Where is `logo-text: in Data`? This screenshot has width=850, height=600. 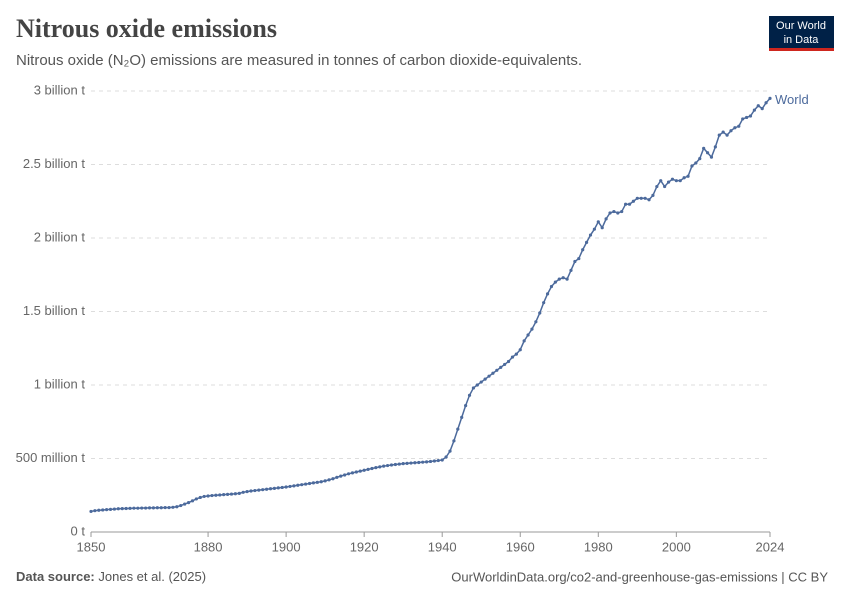 logo-text: in Data is located at coordinates (802, 40).